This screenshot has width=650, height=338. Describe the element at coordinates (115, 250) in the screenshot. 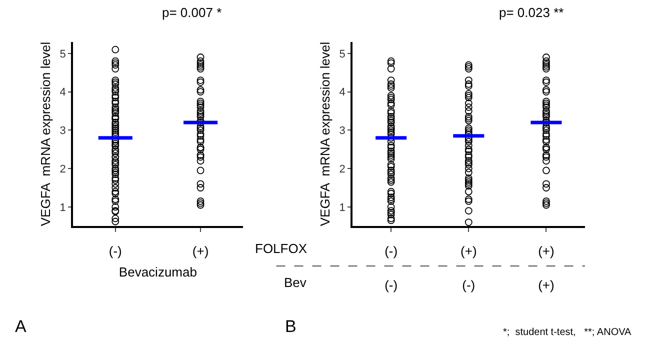

I see `x-tick-label: (-)` at that location.